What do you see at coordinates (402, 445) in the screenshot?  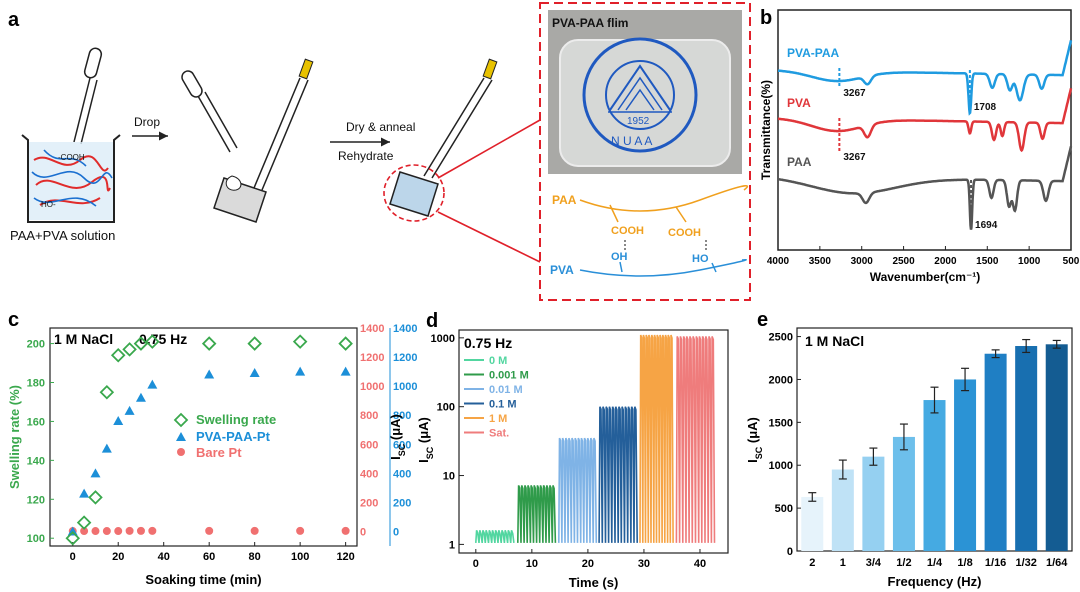 I see `y-tick-label-right2-c: 600` at bounding box center [402, 445].